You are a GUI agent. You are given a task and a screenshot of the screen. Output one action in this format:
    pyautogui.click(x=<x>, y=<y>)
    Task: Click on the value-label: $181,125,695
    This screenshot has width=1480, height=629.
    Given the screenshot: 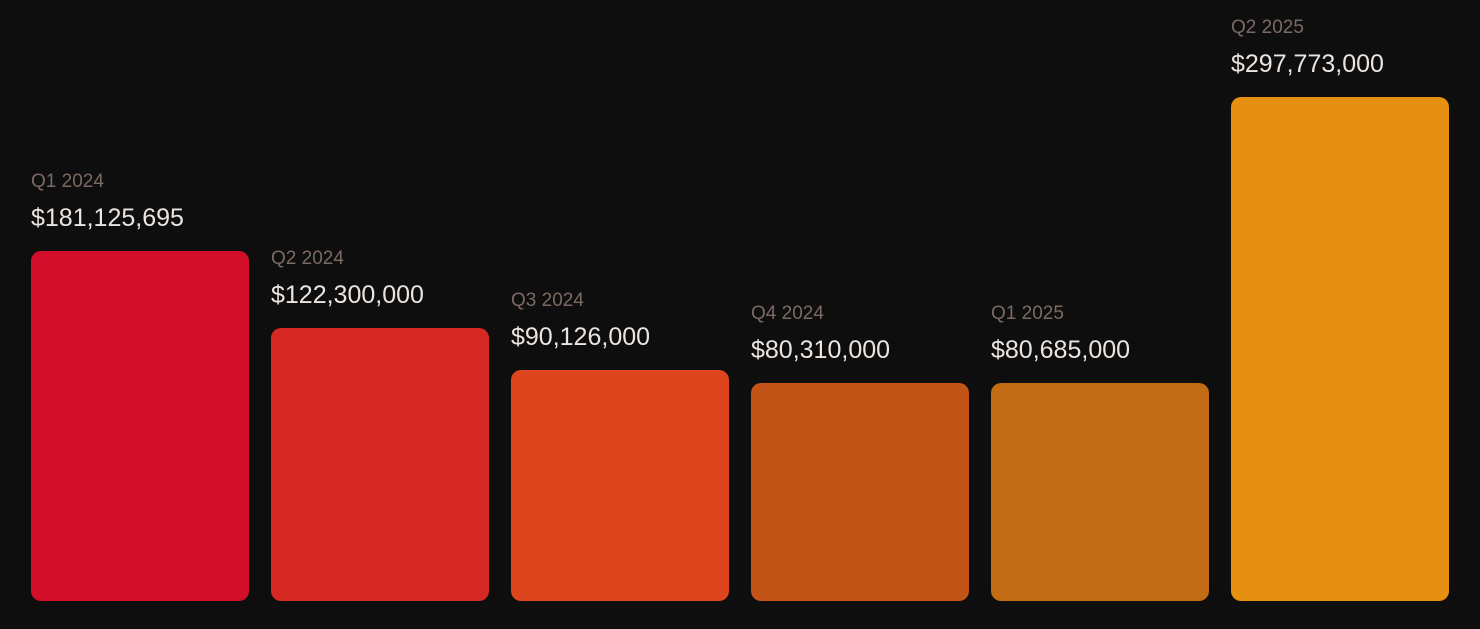 What is the action you would take?
    pyautogui.click(x=107, y=217)
    